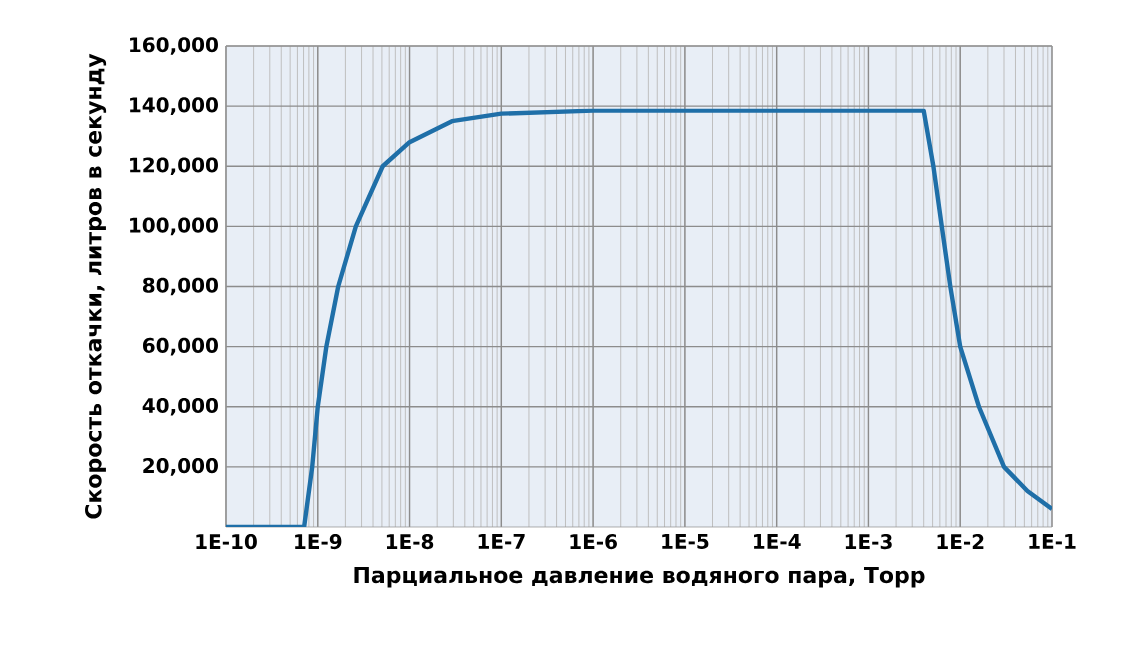  Describe the element at coordinates (174, 46) in the screenshot. I see `y-tick-label: 160,000` at that location.